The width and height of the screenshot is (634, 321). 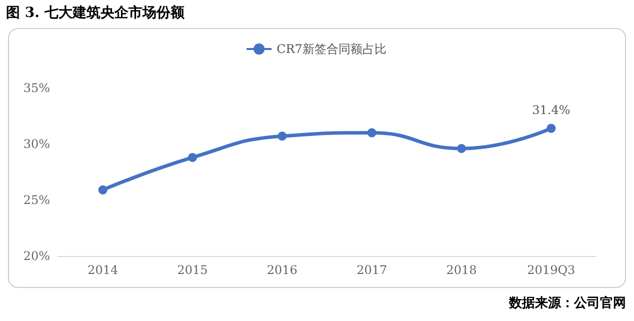 I want to click on legend-label: CR7新签合同额占比, so click(x=331, y=49).